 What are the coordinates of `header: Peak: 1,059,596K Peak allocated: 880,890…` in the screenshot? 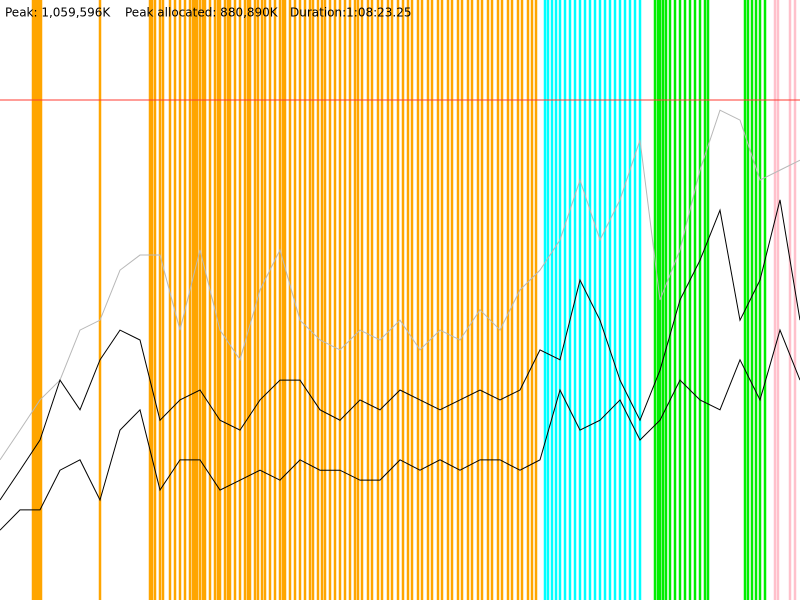 It's located at (208, 13).